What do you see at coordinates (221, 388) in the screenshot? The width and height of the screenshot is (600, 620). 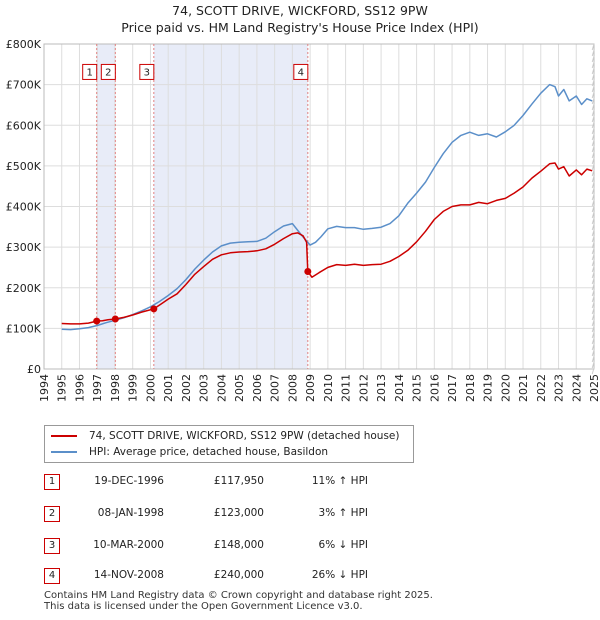 I see `x-tick-label: 2004` at bounding box center [221, 388].